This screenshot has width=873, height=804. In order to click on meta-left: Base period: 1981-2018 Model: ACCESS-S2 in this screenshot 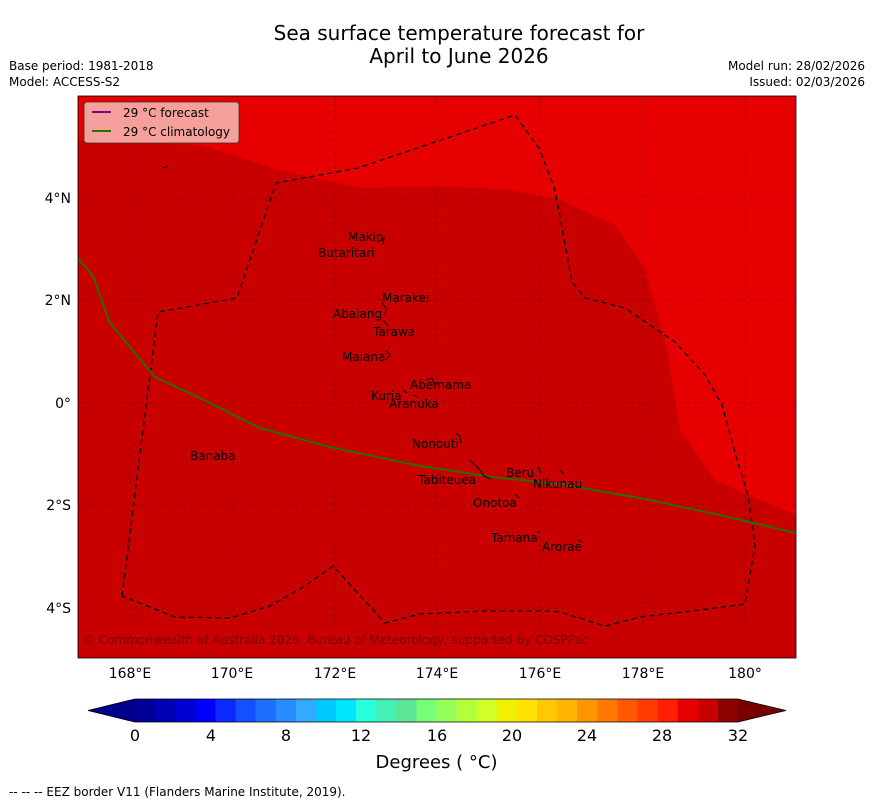, I will do `click(81, 74)`.